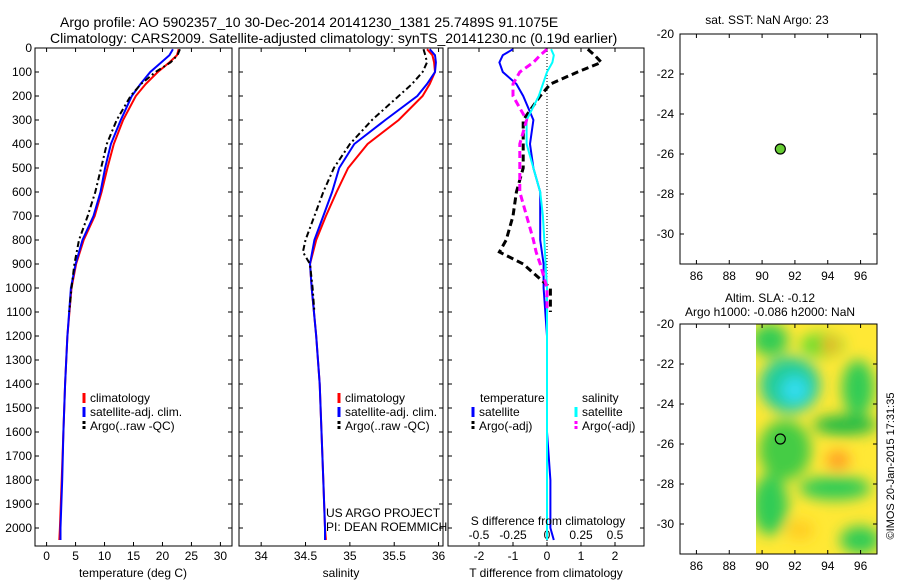  What do you see at coordinates (767, 20) in the screenshot?
I see `sst-map-title: sat. SST: NaN Argo: 23` at bounding box center [767, 20].